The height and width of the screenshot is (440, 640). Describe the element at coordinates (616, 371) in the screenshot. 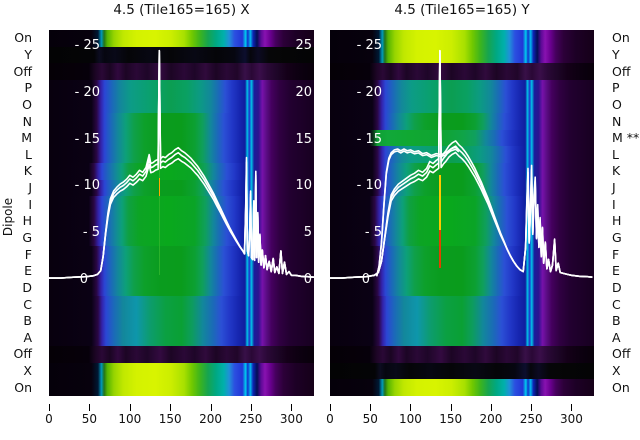

I see `dipole-tick-label-right: X` at that location.